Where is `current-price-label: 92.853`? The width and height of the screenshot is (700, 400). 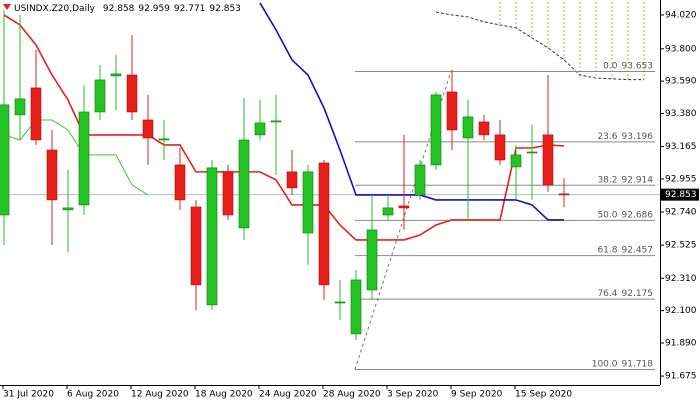
current-price-label: 92.853 is located at coordinates (681, 195).